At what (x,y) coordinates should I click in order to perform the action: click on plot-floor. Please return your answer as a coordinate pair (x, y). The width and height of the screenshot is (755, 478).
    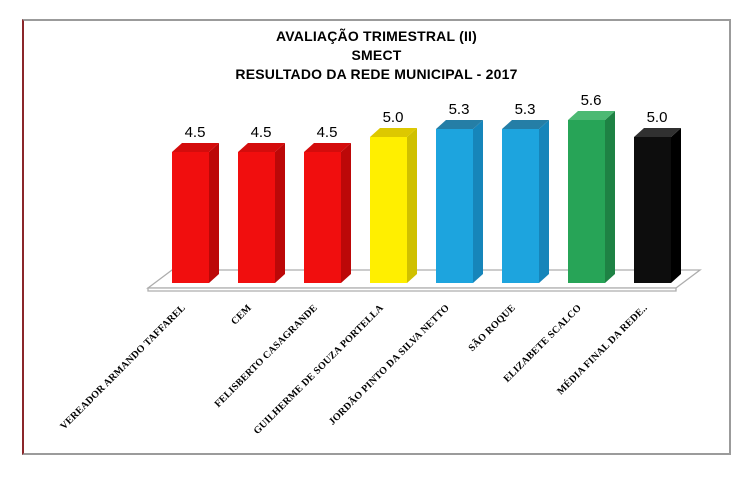
    Looking at the image, I should click on (424, 279).